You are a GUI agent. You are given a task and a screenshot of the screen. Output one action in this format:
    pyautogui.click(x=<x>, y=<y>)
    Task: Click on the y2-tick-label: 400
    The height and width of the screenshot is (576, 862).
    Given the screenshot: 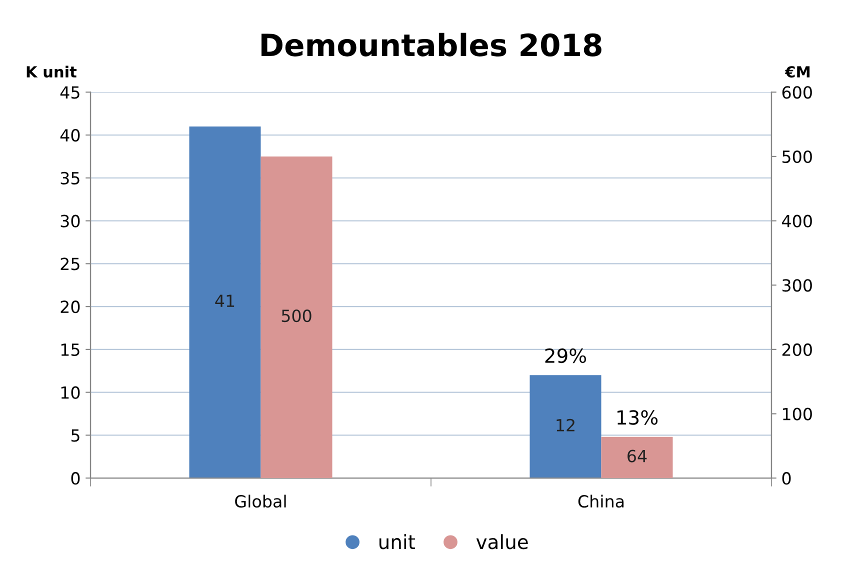 What is the action you would take?
    pyautogui.click(x=797, y=221)
    